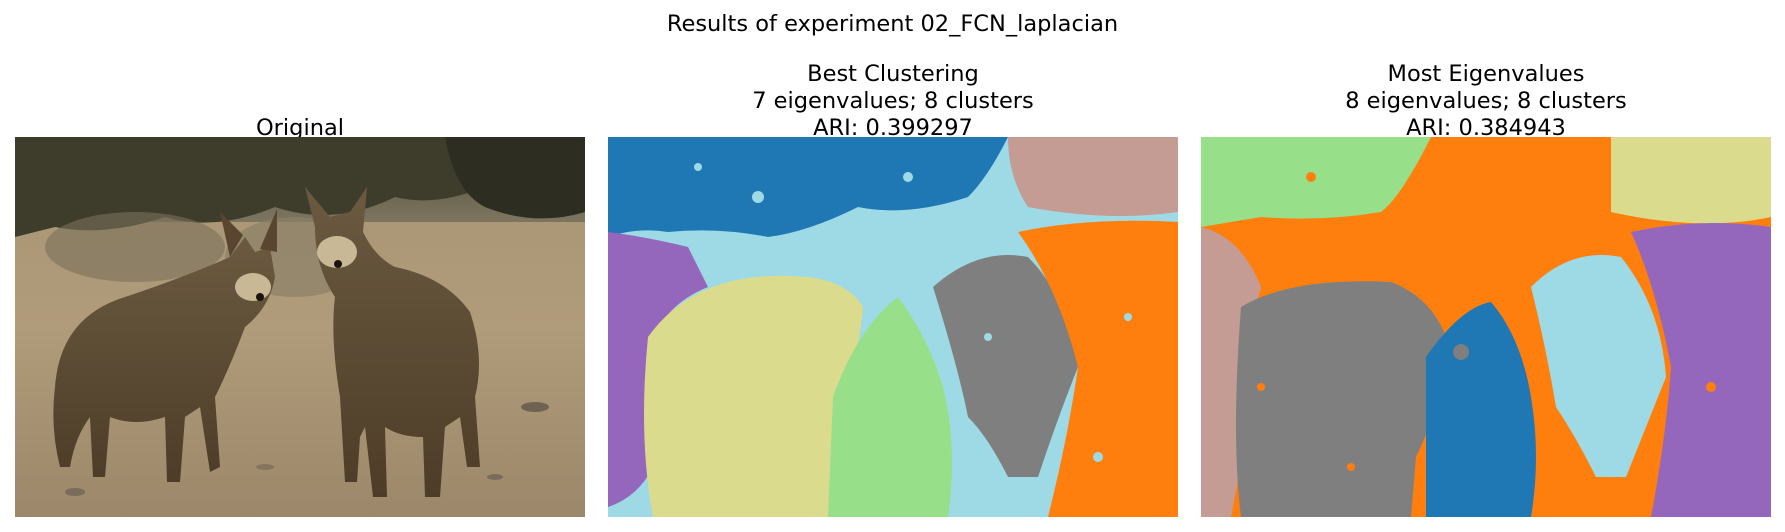 This screenshot has width=1785, height=532. What do you see at coordinates (1486, 128) in the screenshot?
I see `panel-title-line: ARI: 0.384943` at bounding box center [1486, 128].